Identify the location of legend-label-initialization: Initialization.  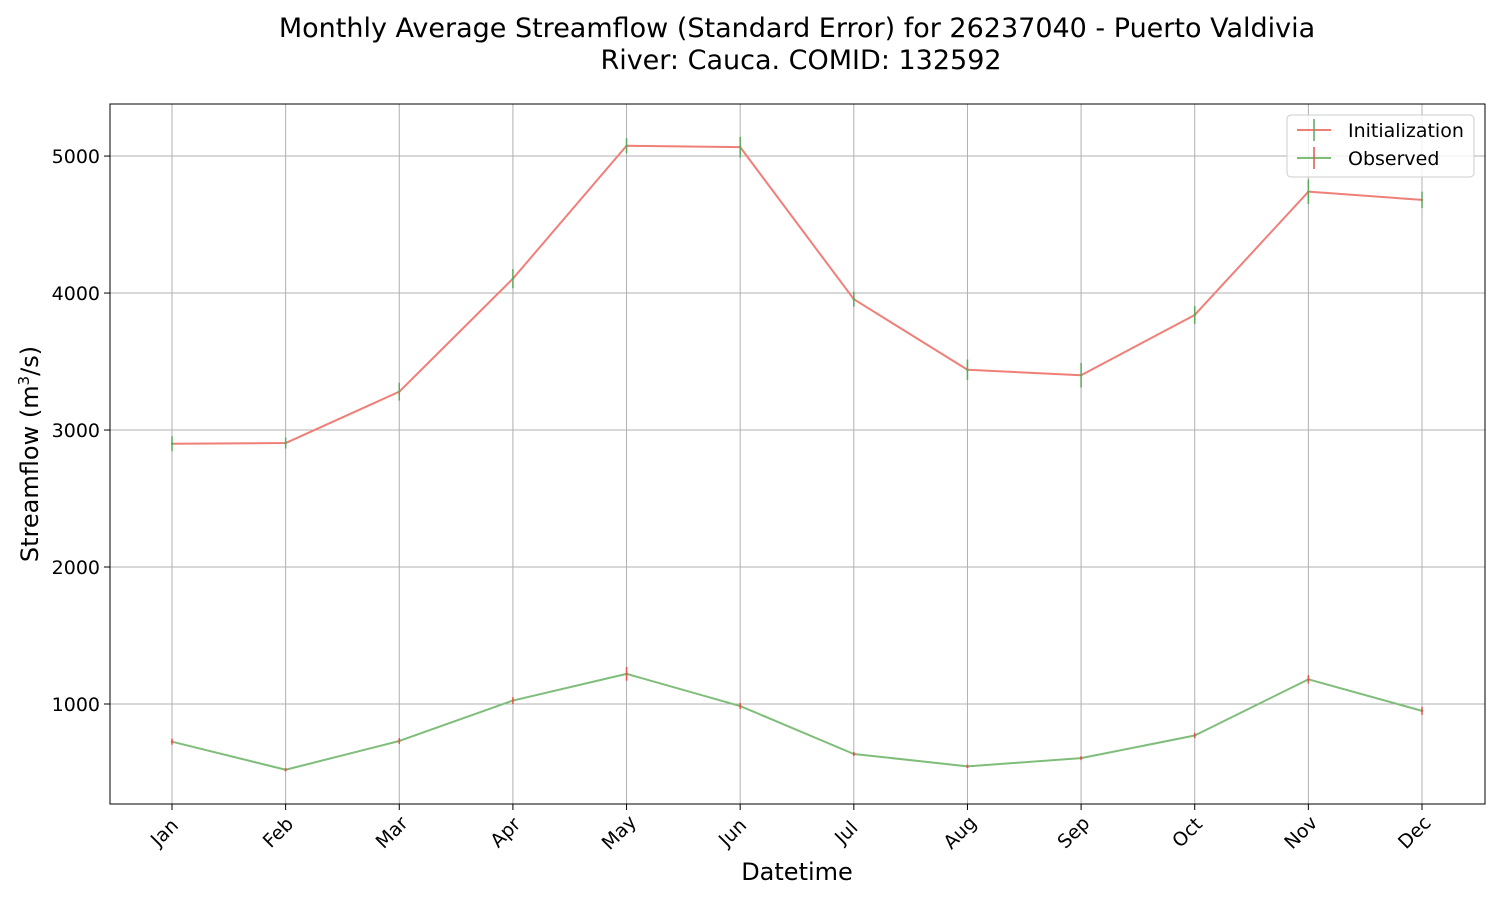
(1406, 131).